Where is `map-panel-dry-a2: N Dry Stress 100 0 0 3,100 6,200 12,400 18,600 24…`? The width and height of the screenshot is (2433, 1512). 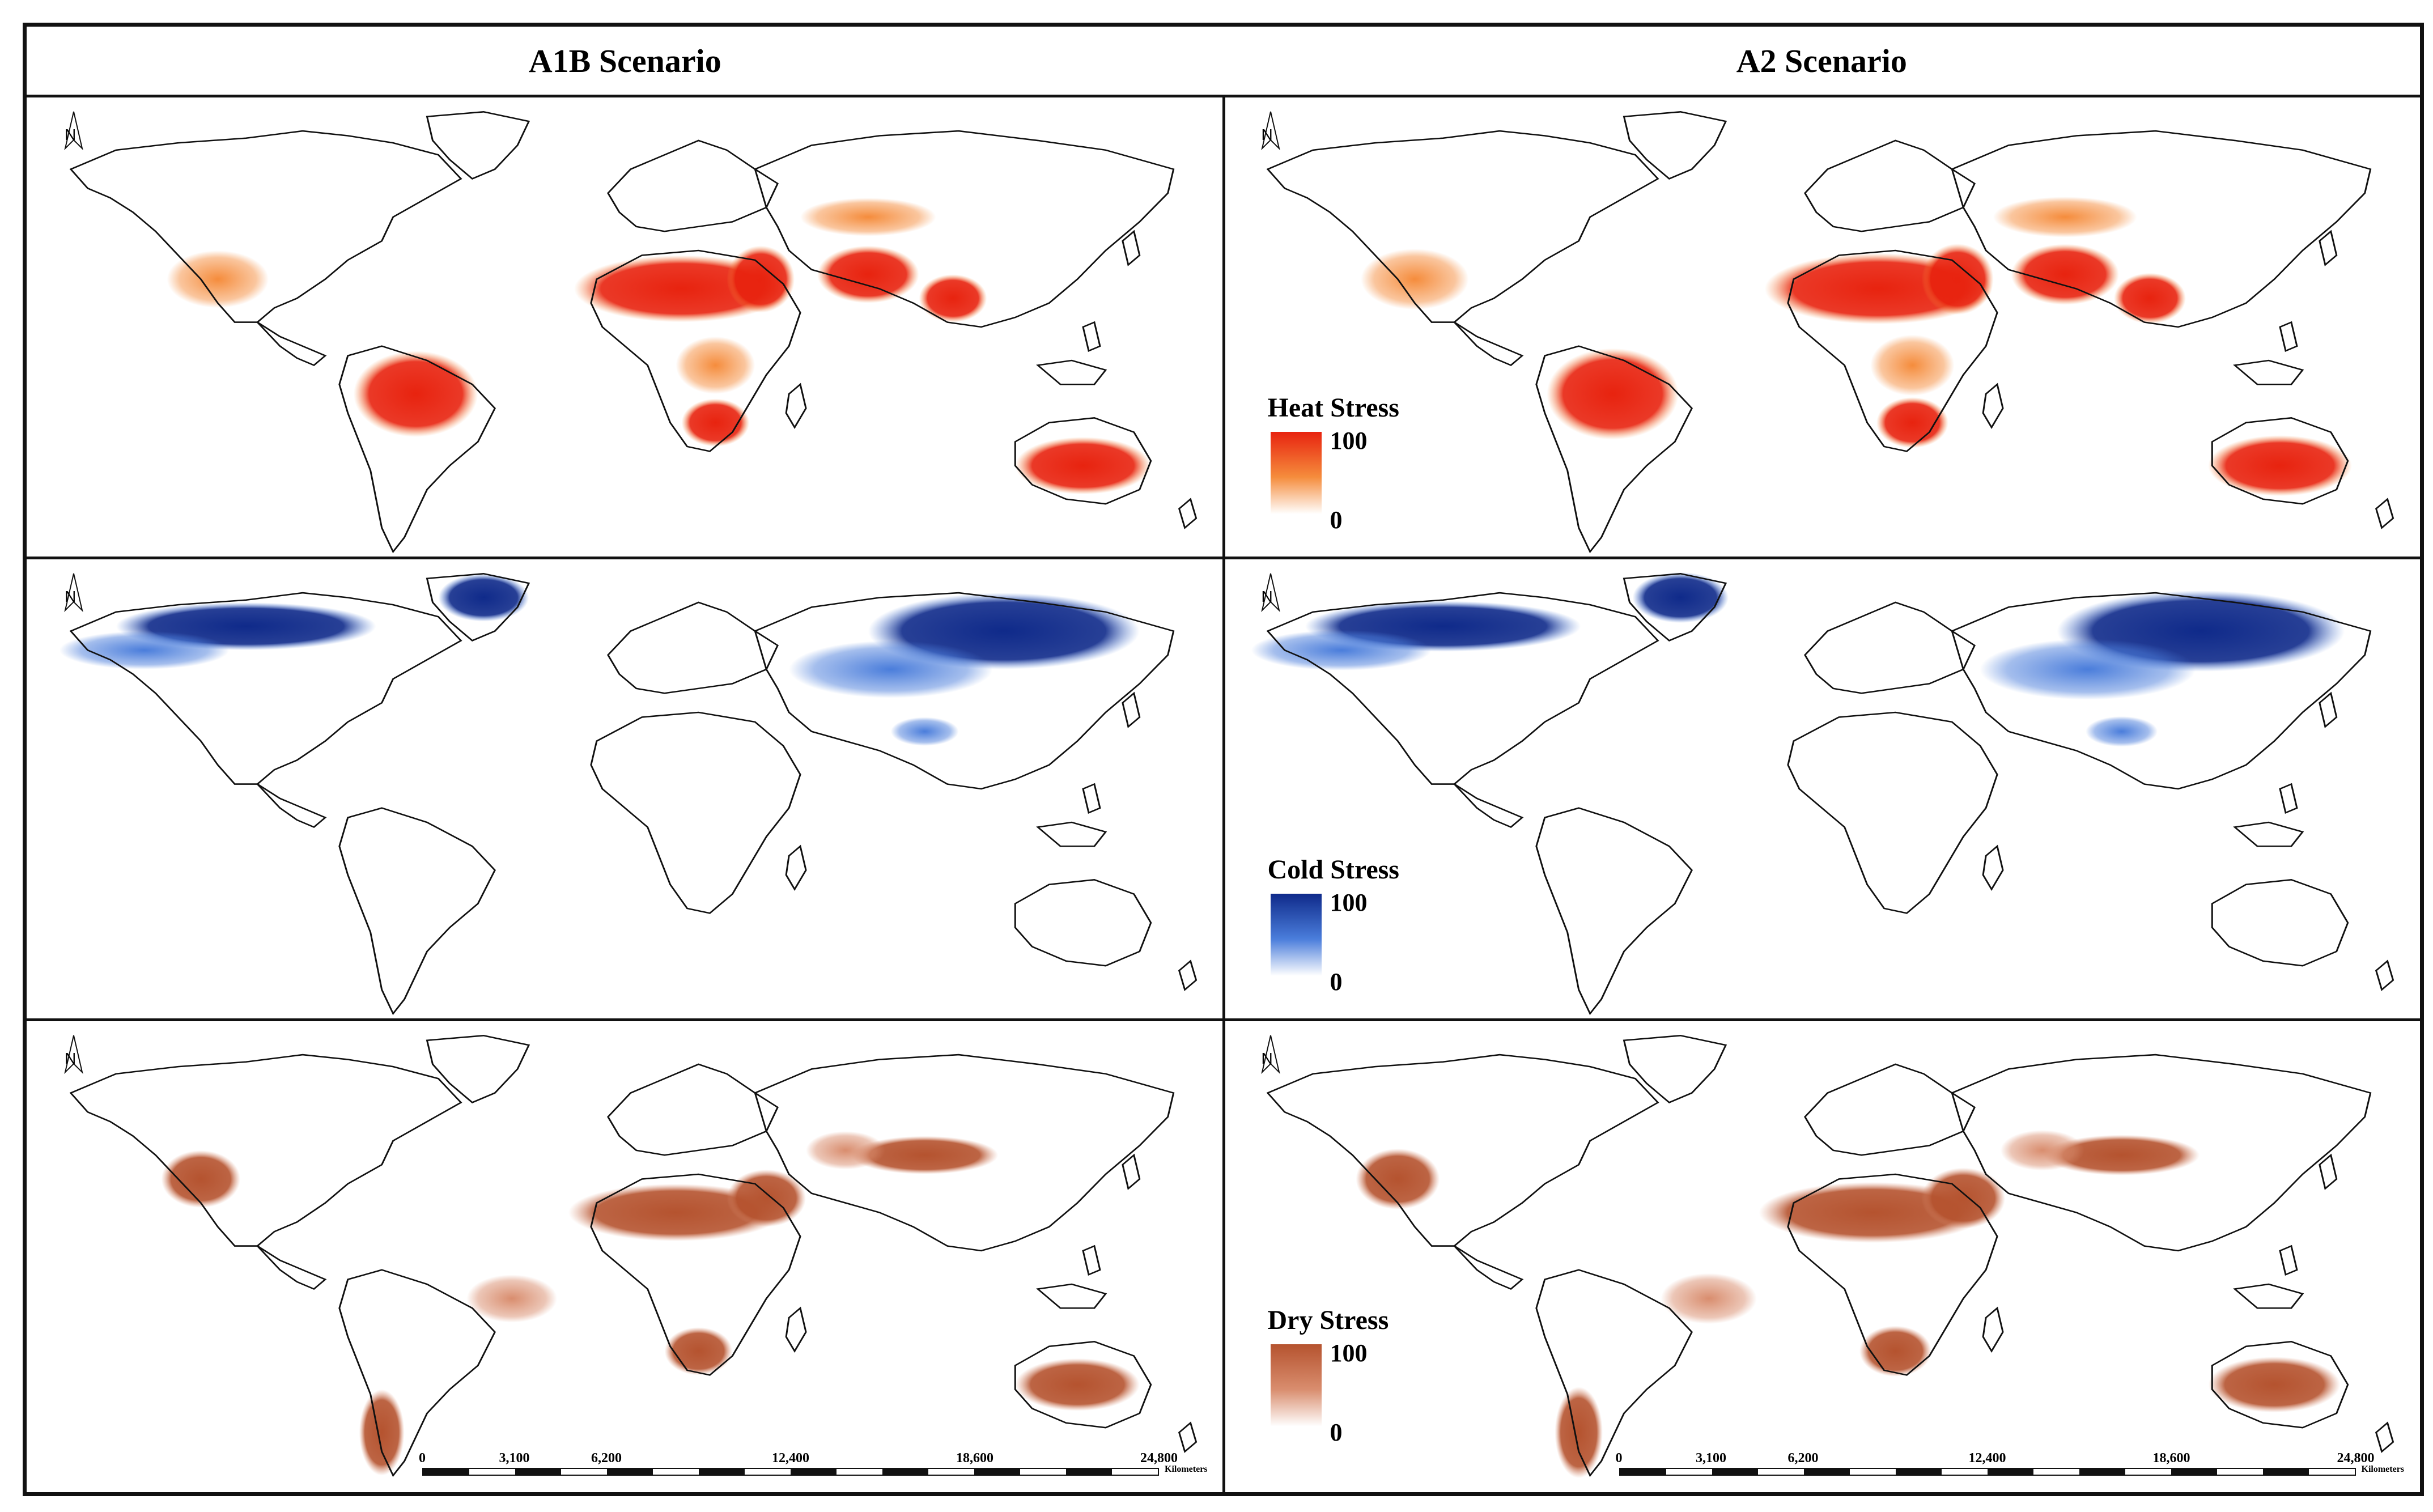
map-panel-dry-a2: N Dry Stress 100 0 0 3,100 6,200 12,400 18,600 24… is located at coordinates (1822, 1251).